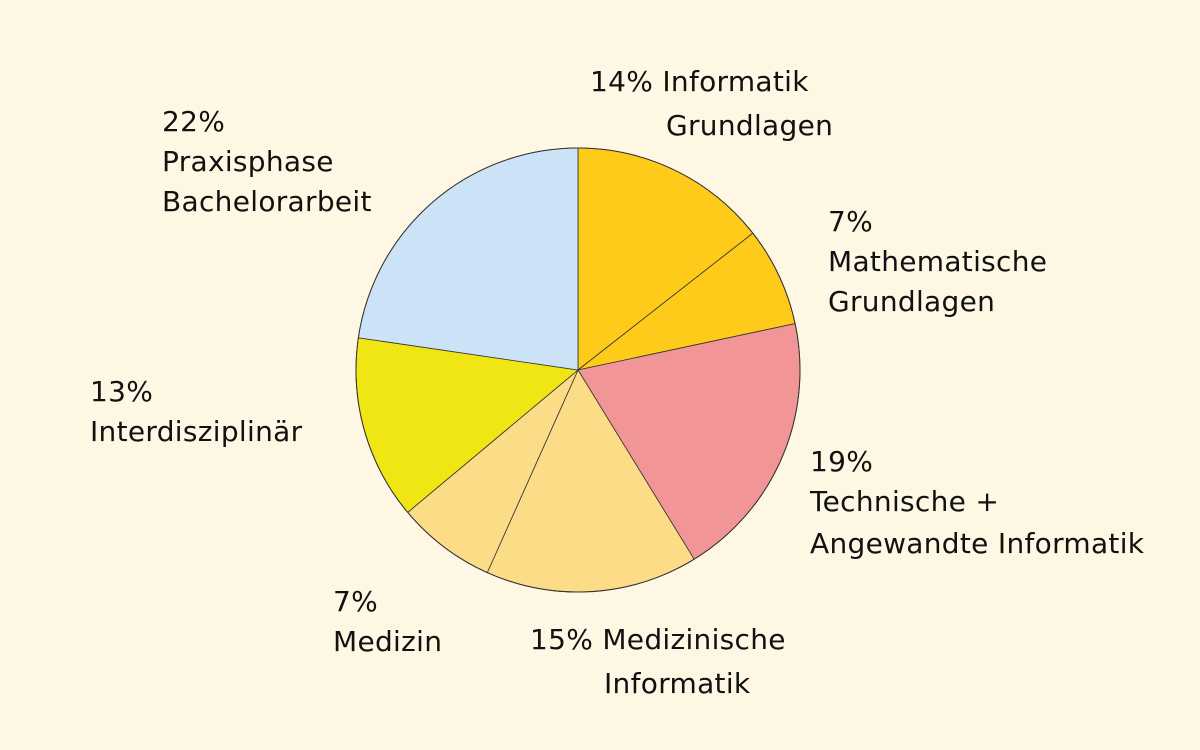 Image resolution: width=1200 pixels, height=750 pixels. I want to click on slice-label-5-line-0: 13%, so click(122, 391).